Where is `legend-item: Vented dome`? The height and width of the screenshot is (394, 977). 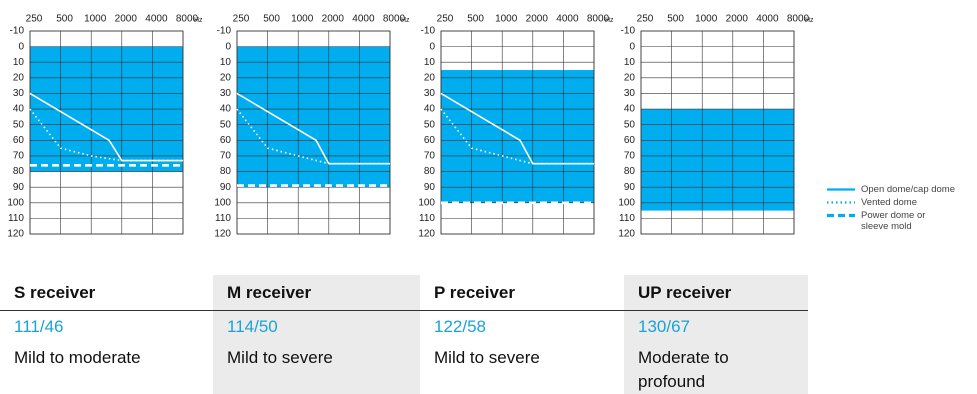
legend-item: Vented dome is located at coordinates (891, 202).